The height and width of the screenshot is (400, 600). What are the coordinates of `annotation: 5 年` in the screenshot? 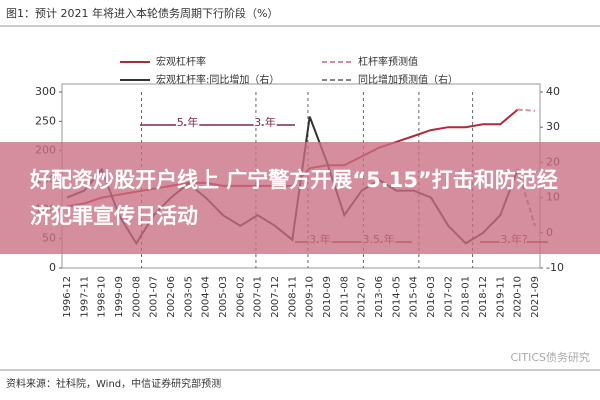 It's located at (188, 122).